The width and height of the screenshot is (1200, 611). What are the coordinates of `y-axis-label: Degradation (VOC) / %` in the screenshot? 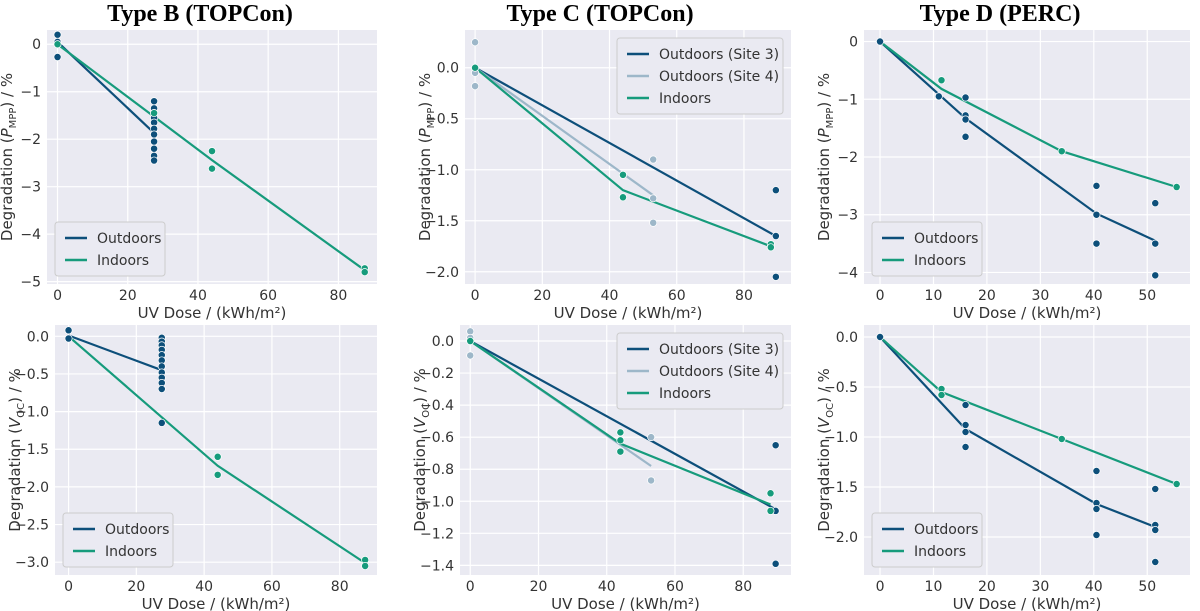 It's located at (16, 450).